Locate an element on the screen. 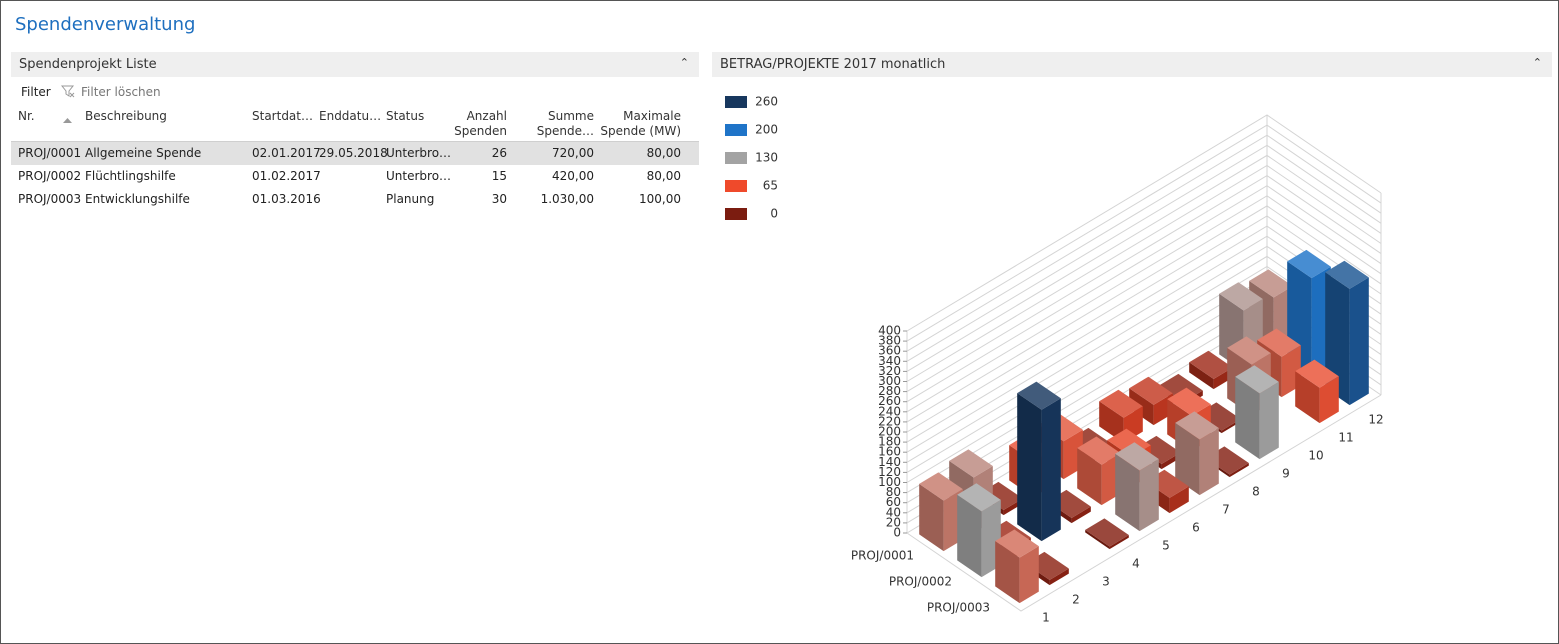 This screenshot has height=644, width=1559. table-cell: Planung is located at coordinates (410, 199).